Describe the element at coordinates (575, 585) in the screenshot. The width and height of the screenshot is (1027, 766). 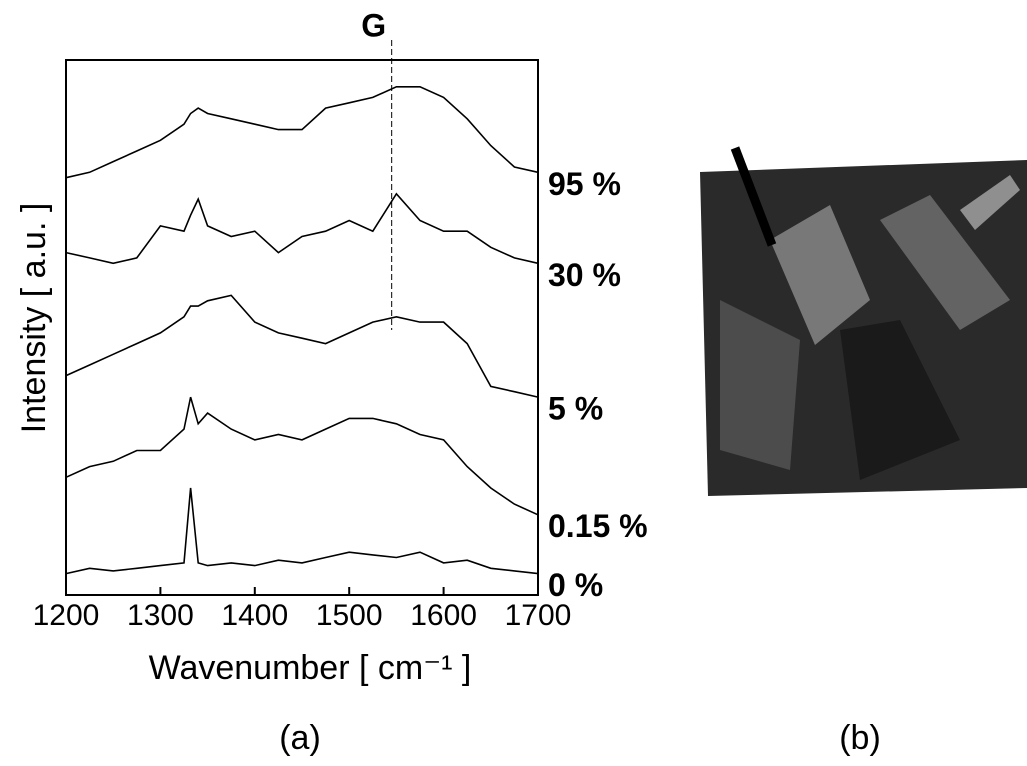
I see `series-label: 0 %` at that location.